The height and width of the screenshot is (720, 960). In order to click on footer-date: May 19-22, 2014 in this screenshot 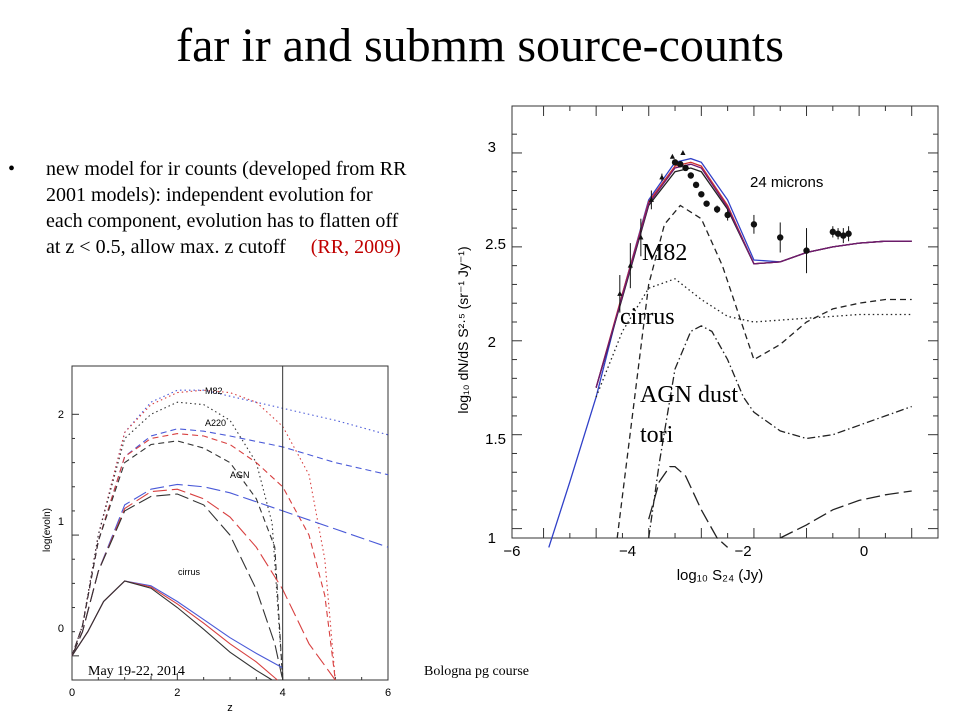, I will do `click(136, 671)`.